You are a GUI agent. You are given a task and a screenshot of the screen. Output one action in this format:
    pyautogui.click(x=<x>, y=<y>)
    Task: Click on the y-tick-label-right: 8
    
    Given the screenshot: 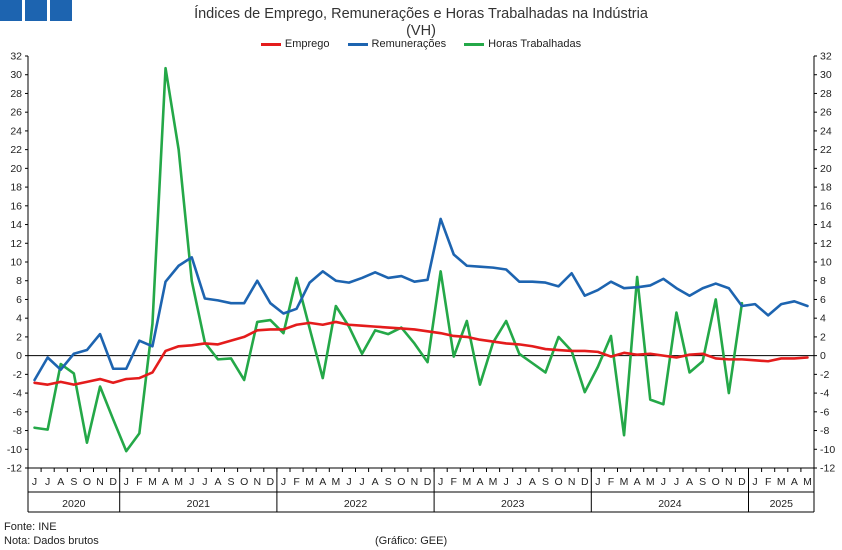 What is the action you would take?
    pyautogui.click(x=823, y=281)
    